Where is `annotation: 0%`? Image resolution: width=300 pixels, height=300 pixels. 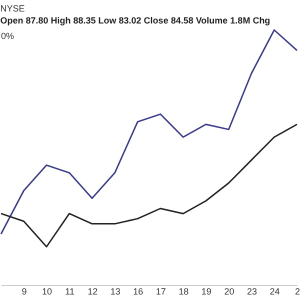
annotation: 0% is located at coordinates (7, 36).